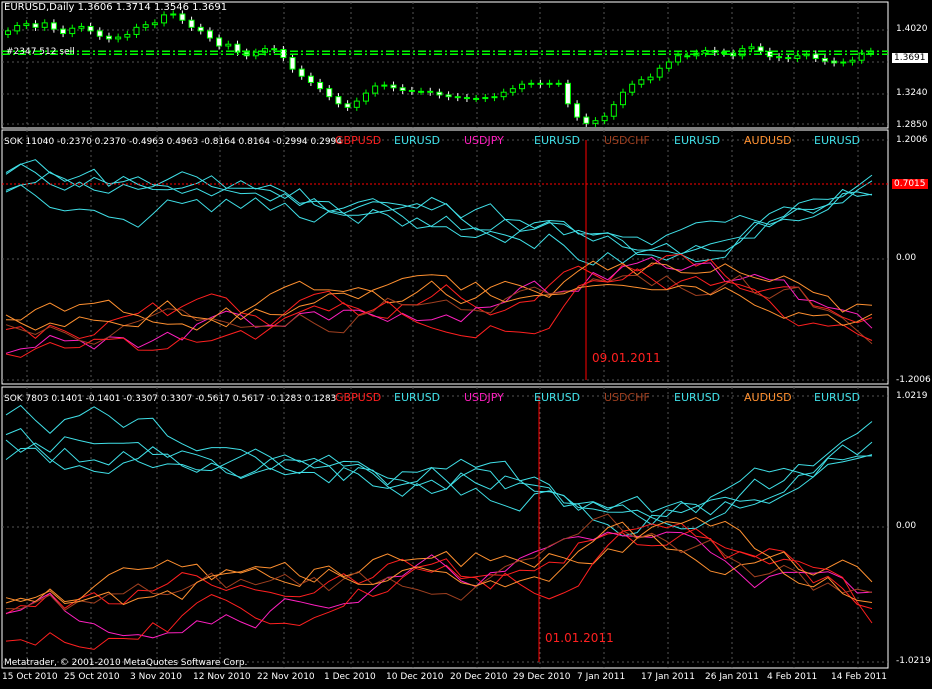  I want to click on ind2-symbol-4: EURUSD, so click(557, 397).